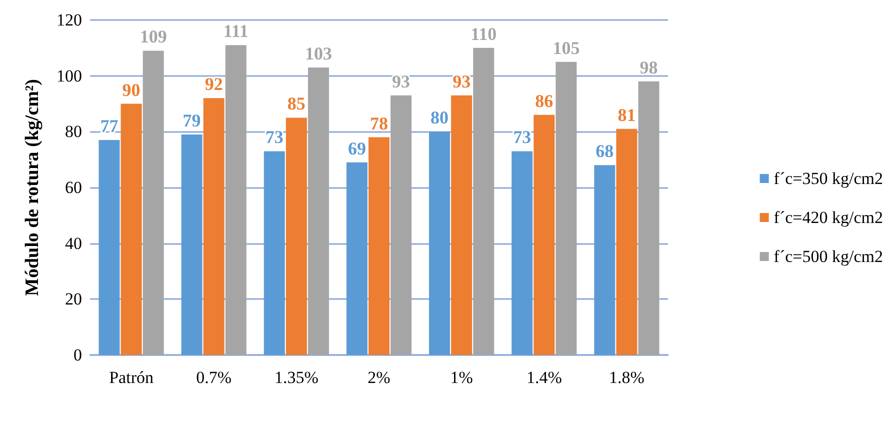 This screenshot has height=435, width=893. I want to click on data-label: 69, so click(357, 148).